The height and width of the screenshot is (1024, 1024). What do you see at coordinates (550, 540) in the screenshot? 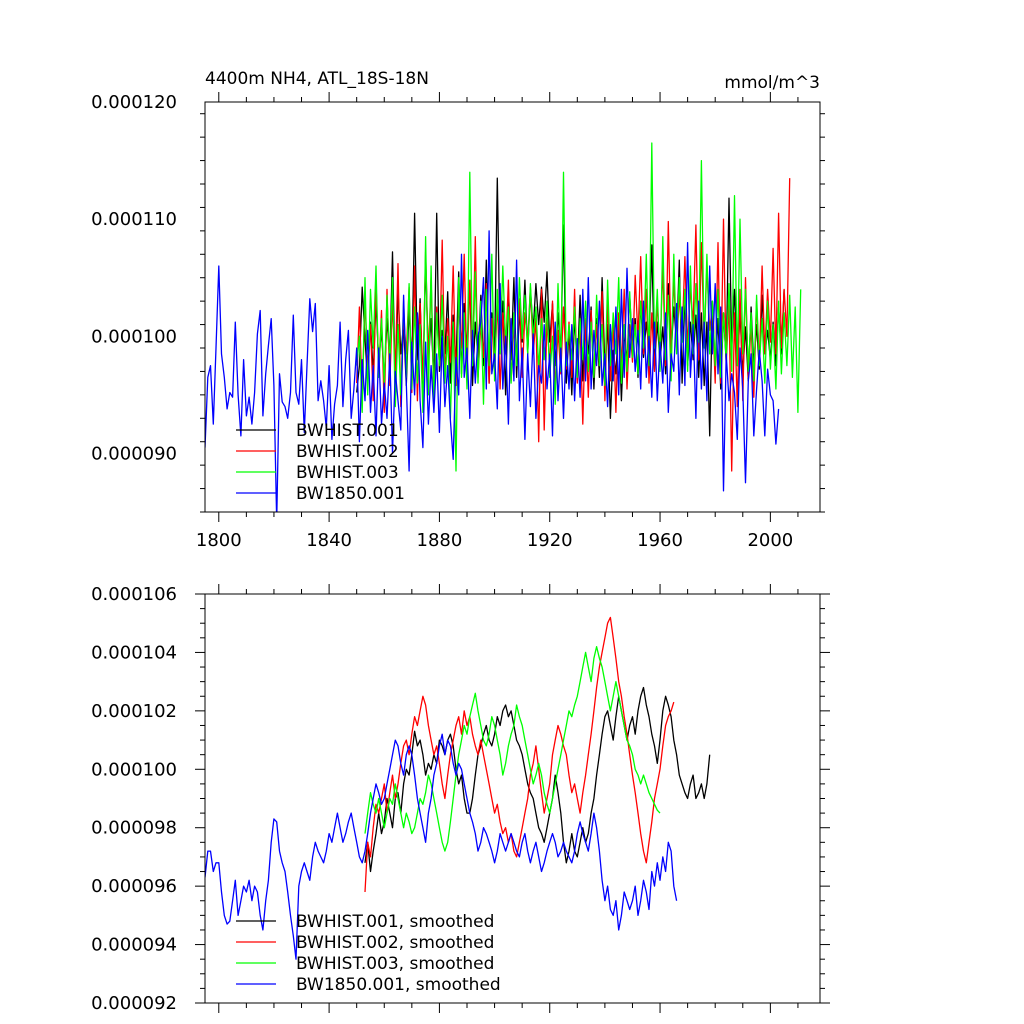
I see `x-tick-label: 1920` at bounding box center [550, 540].